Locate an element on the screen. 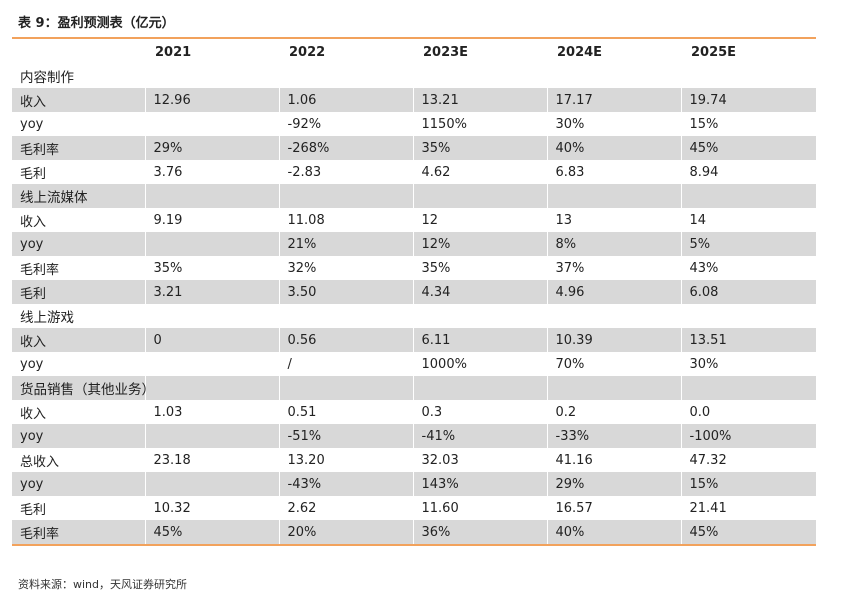 This screenshot has width=843, height=596. table-row: yoy -92% 1150% 30% 15% is located at coordinates (414, 124).